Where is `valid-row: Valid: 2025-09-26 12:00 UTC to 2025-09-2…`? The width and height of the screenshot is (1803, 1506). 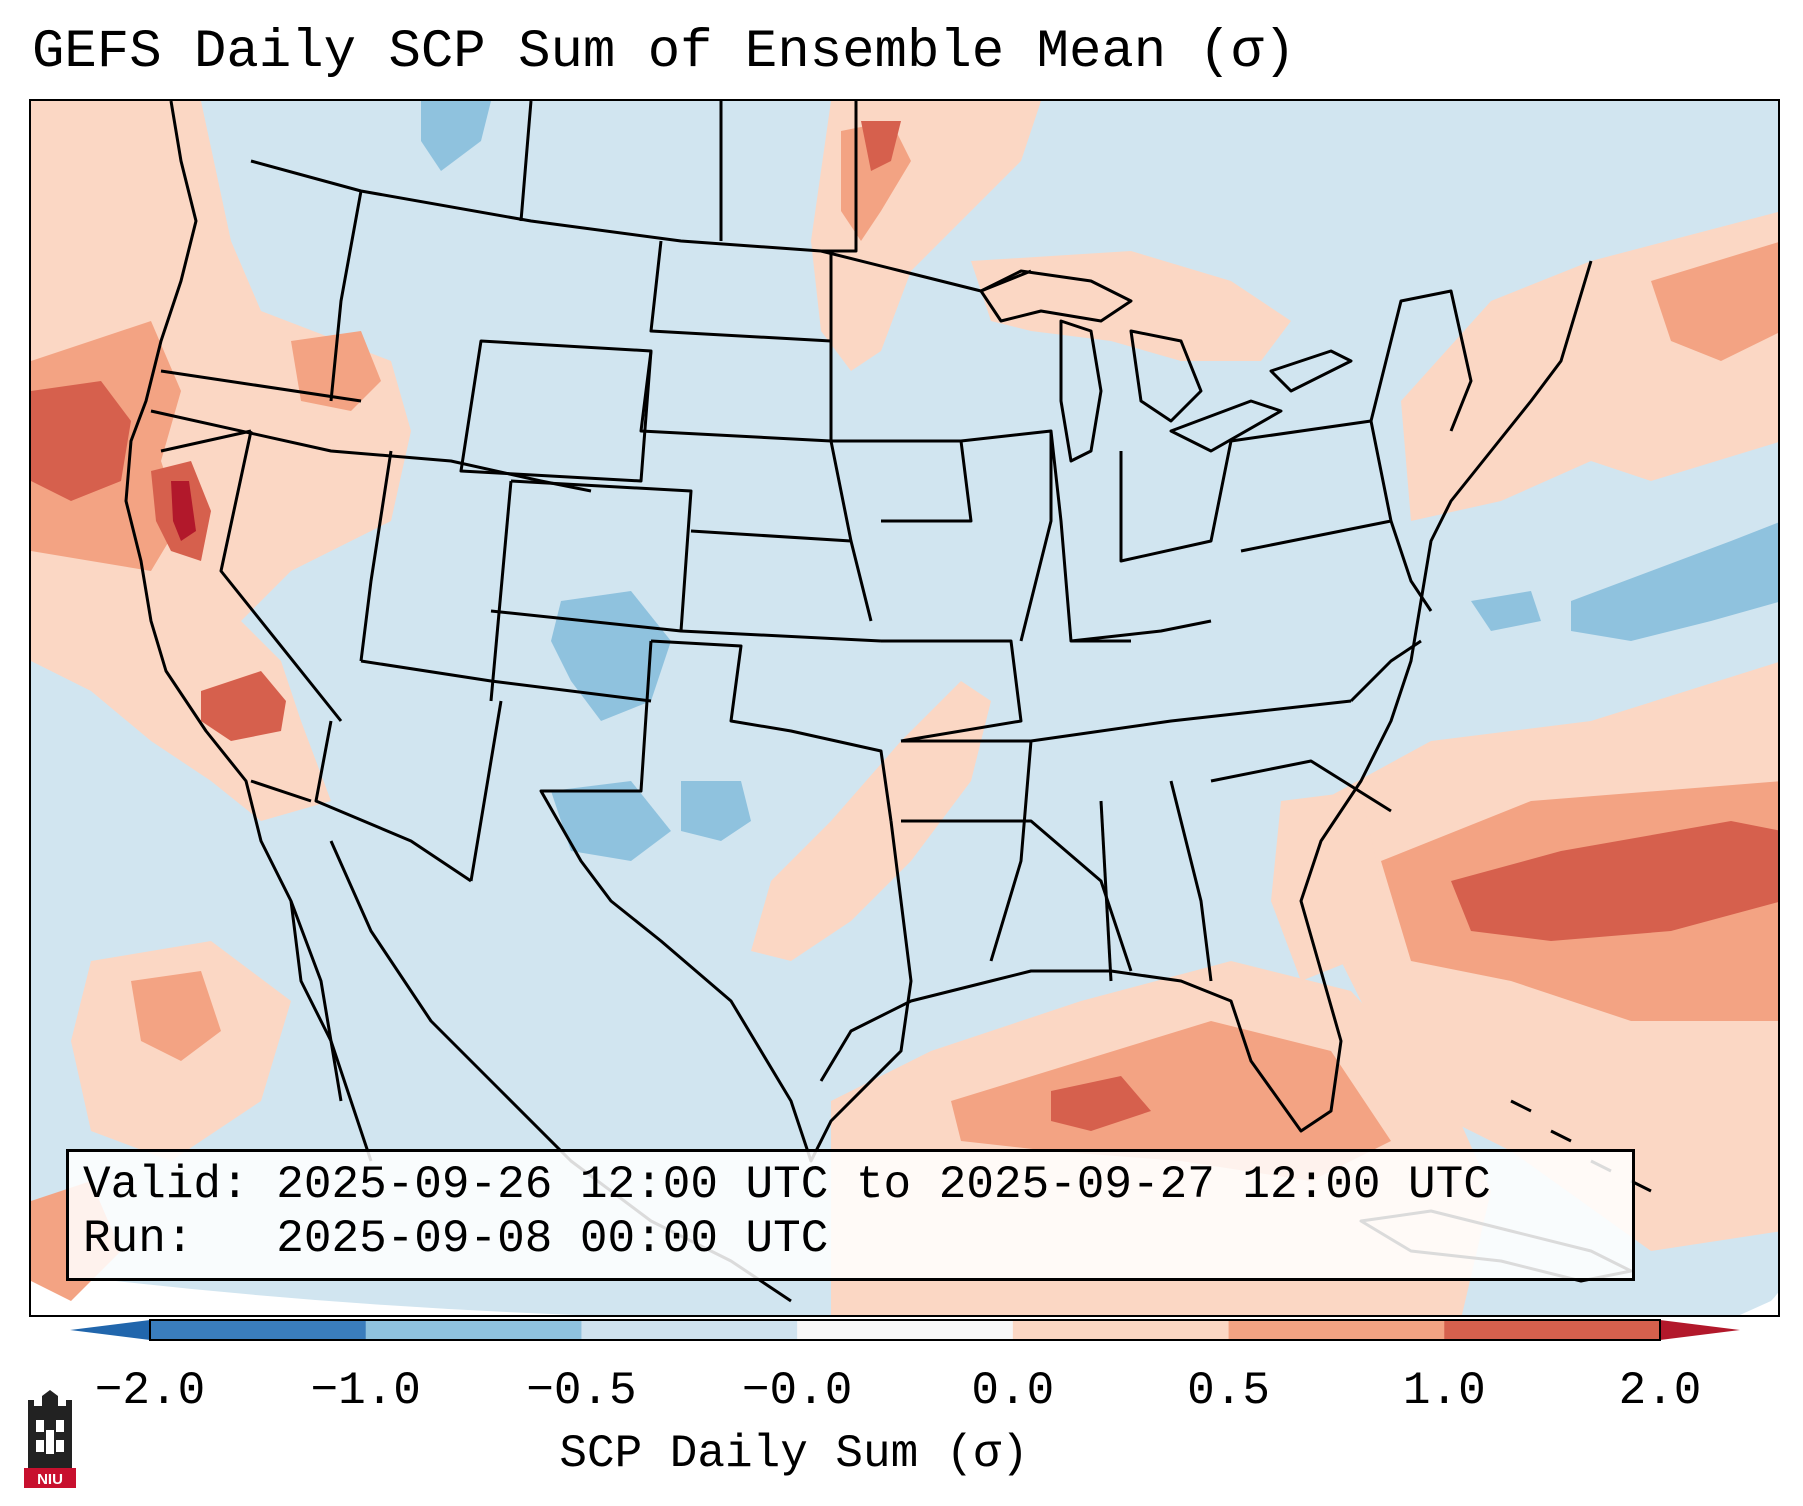
valid-row: Valid: 2025-09-26 12:00 UTC to 2025-09-2… is located at coordinates (857, 1185).